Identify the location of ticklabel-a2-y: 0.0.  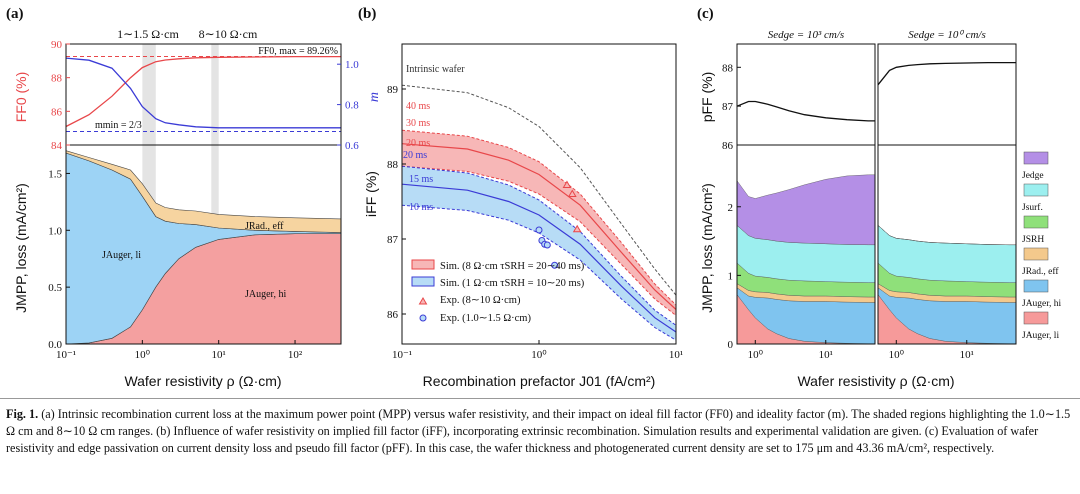
(55, 345).